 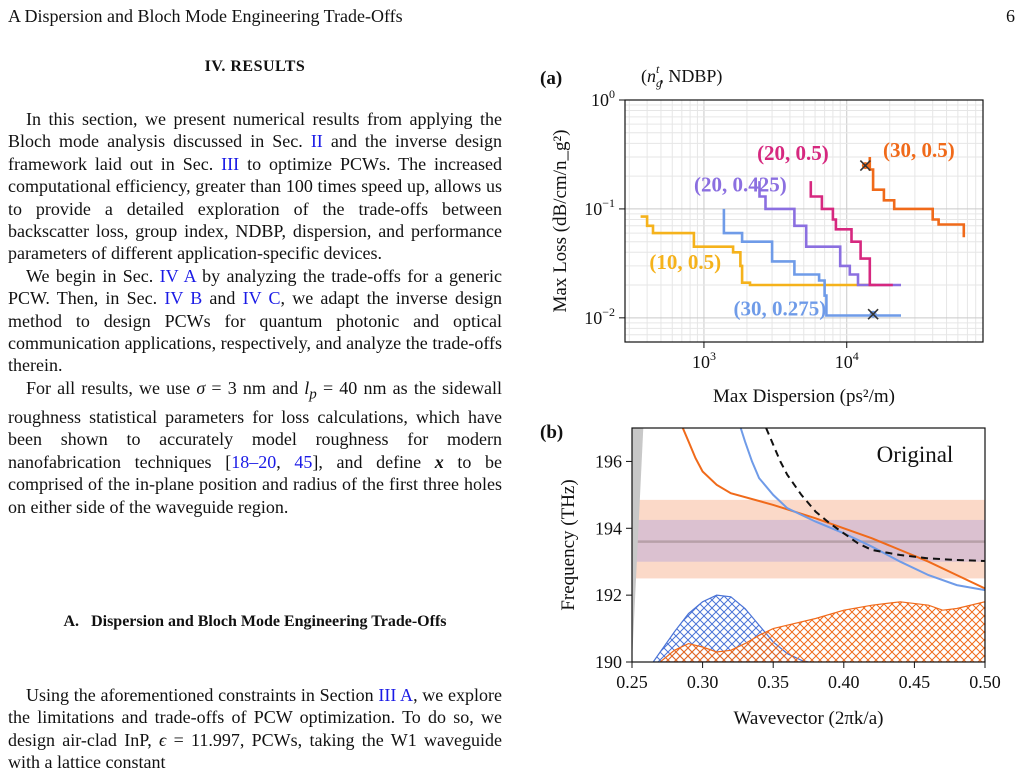 What do you see at coordinates (608, 203) in the screenshot?
I see `tick-exp: −1` at bounding box center [608, 203].